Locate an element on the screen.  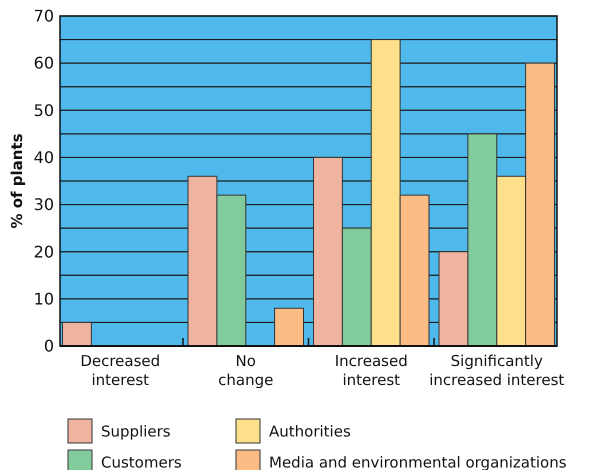
y-tick-label: 60 is located at coordinates (44, 63).